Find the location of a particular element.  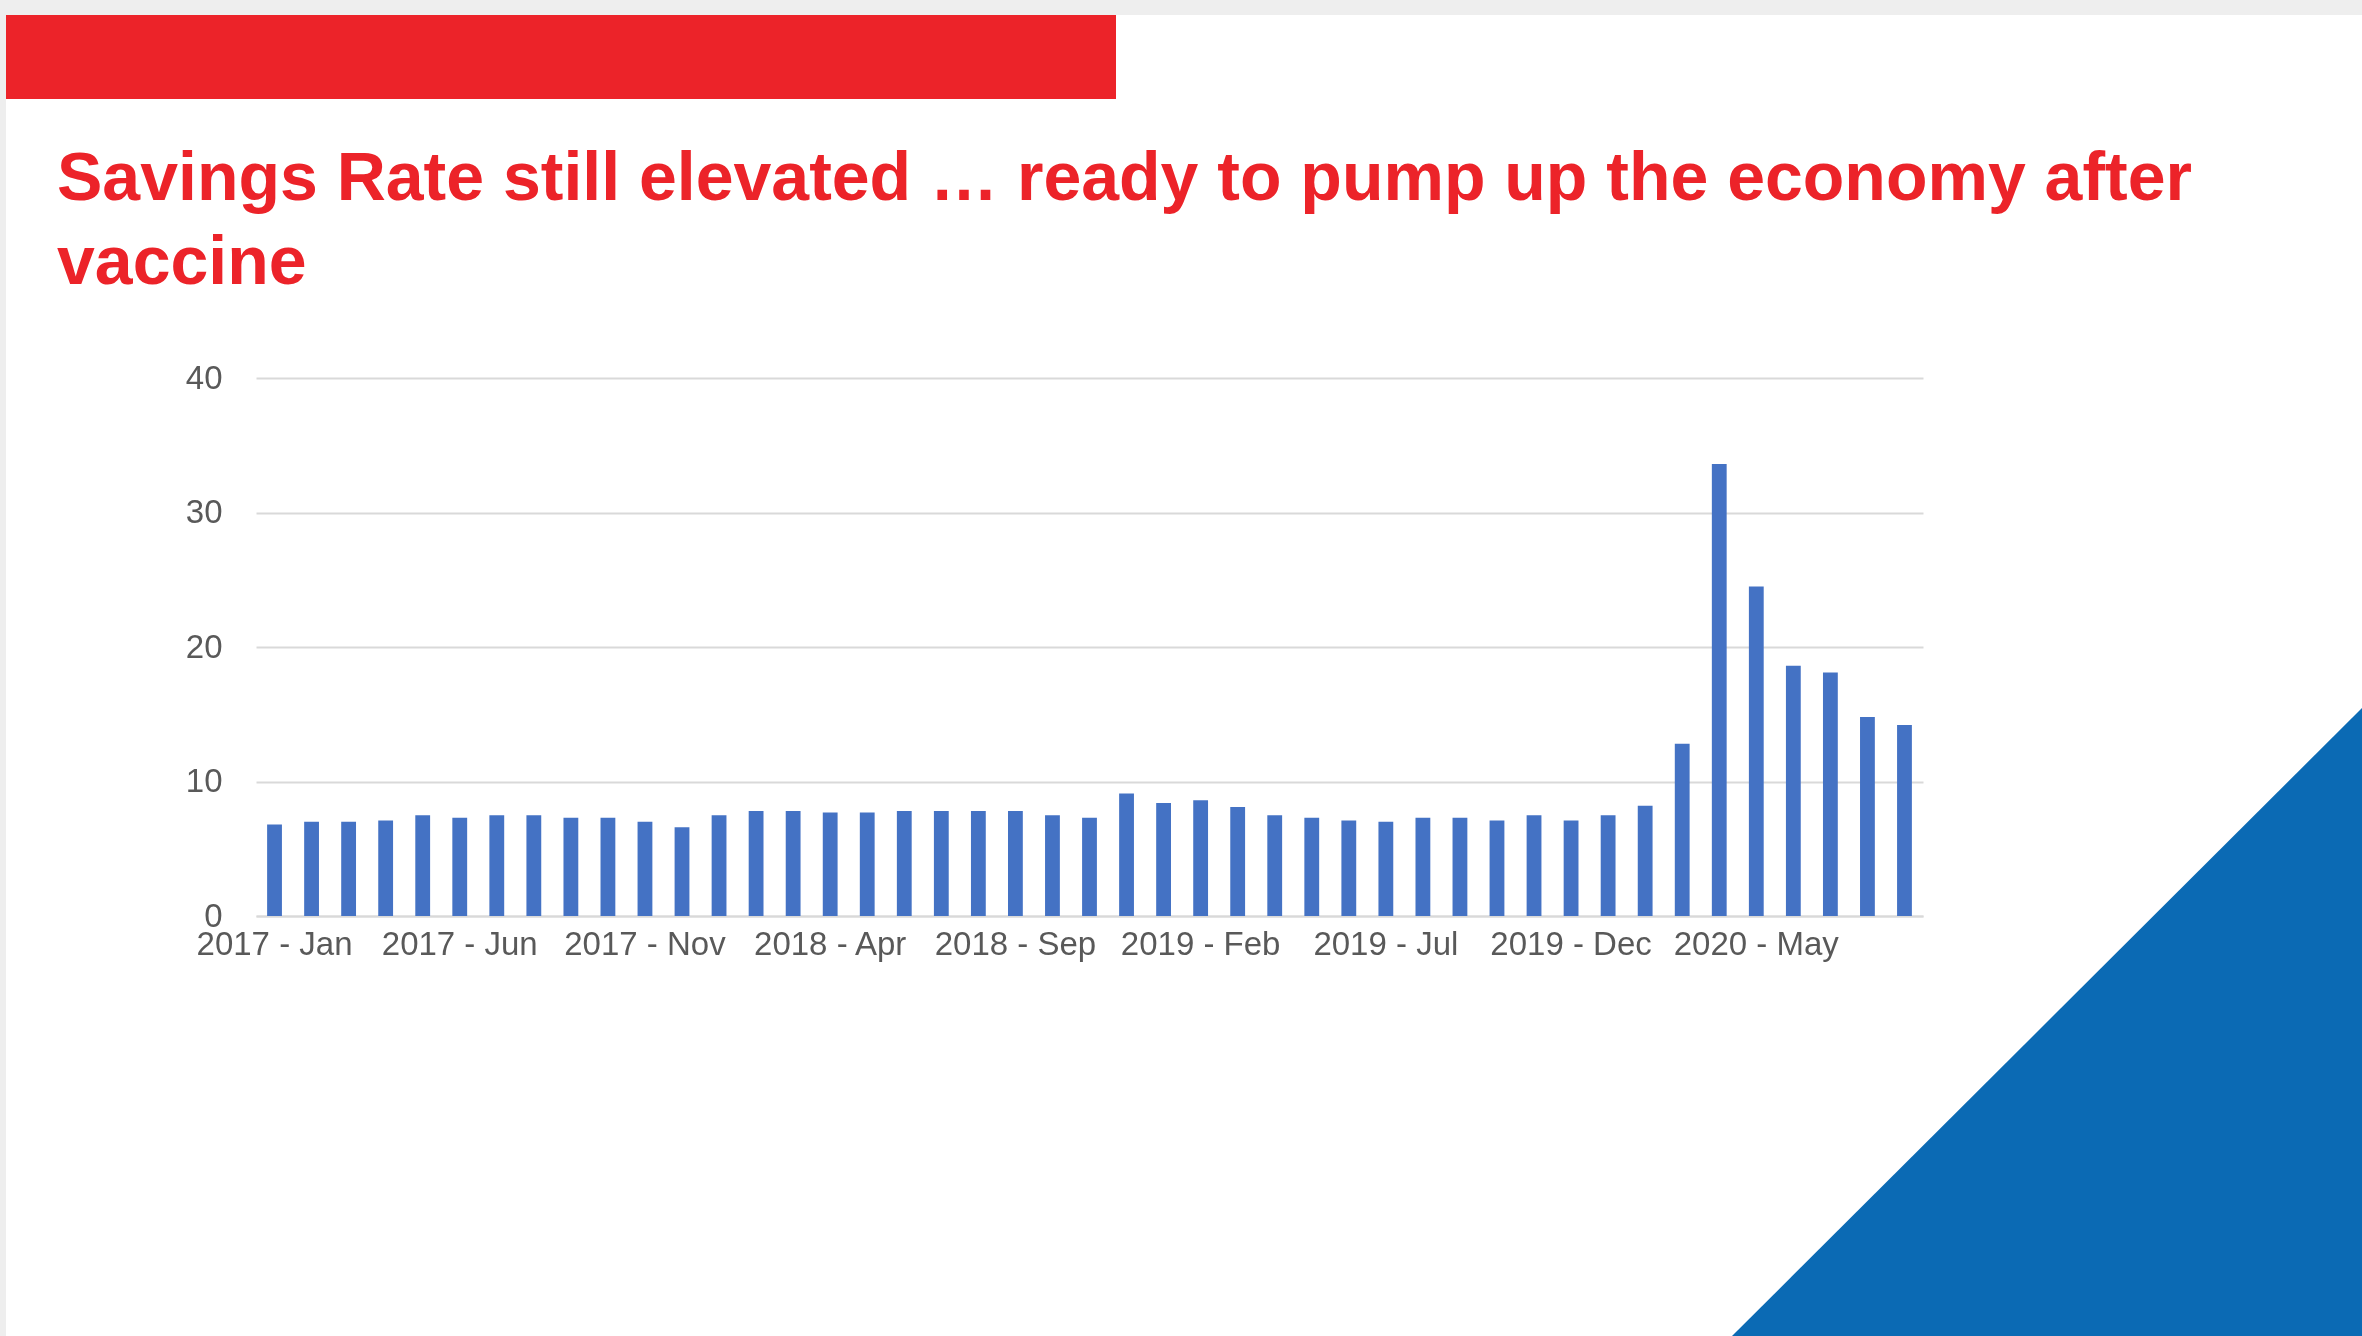

x-tick-label: 2019 - Feb is located at coordinates (1200, 943).